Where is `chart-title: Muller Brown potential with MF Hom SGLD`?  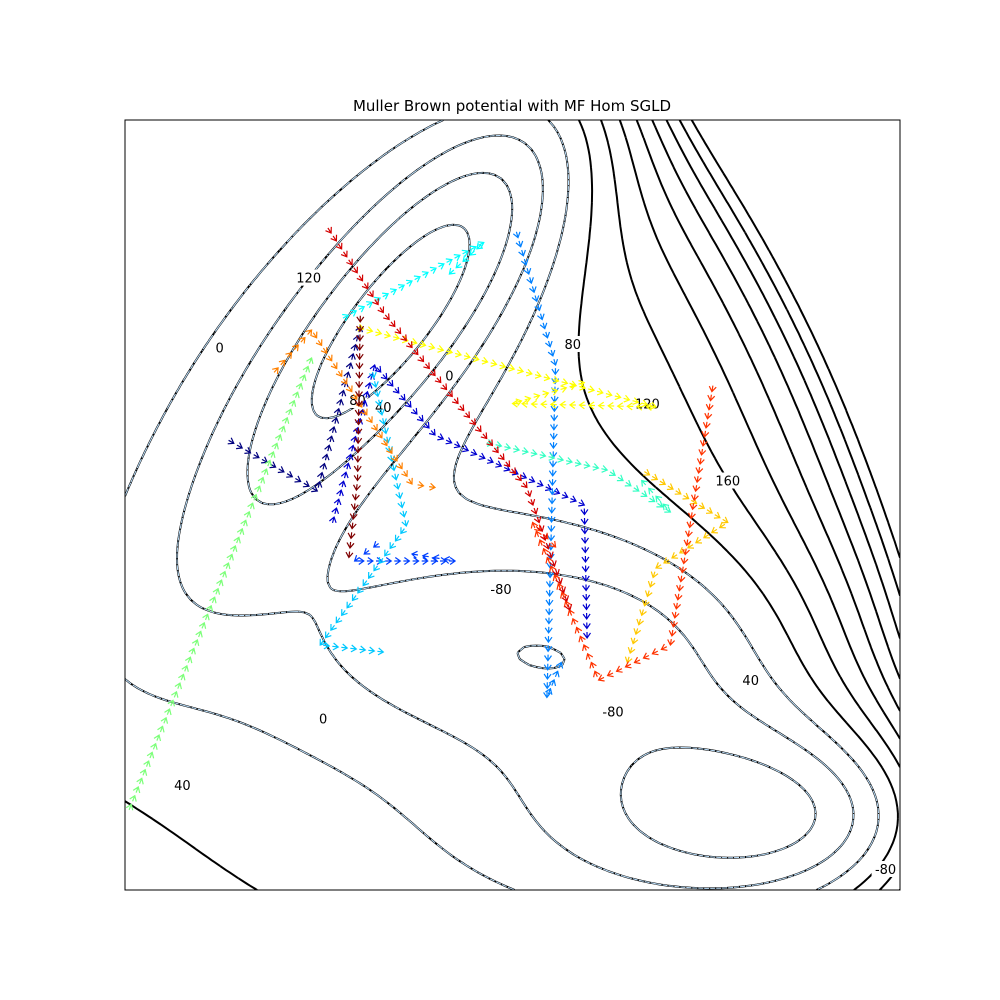
chart-title: Muller Brown potential with MF Hom SGLD is located at coordinates (512, 106).